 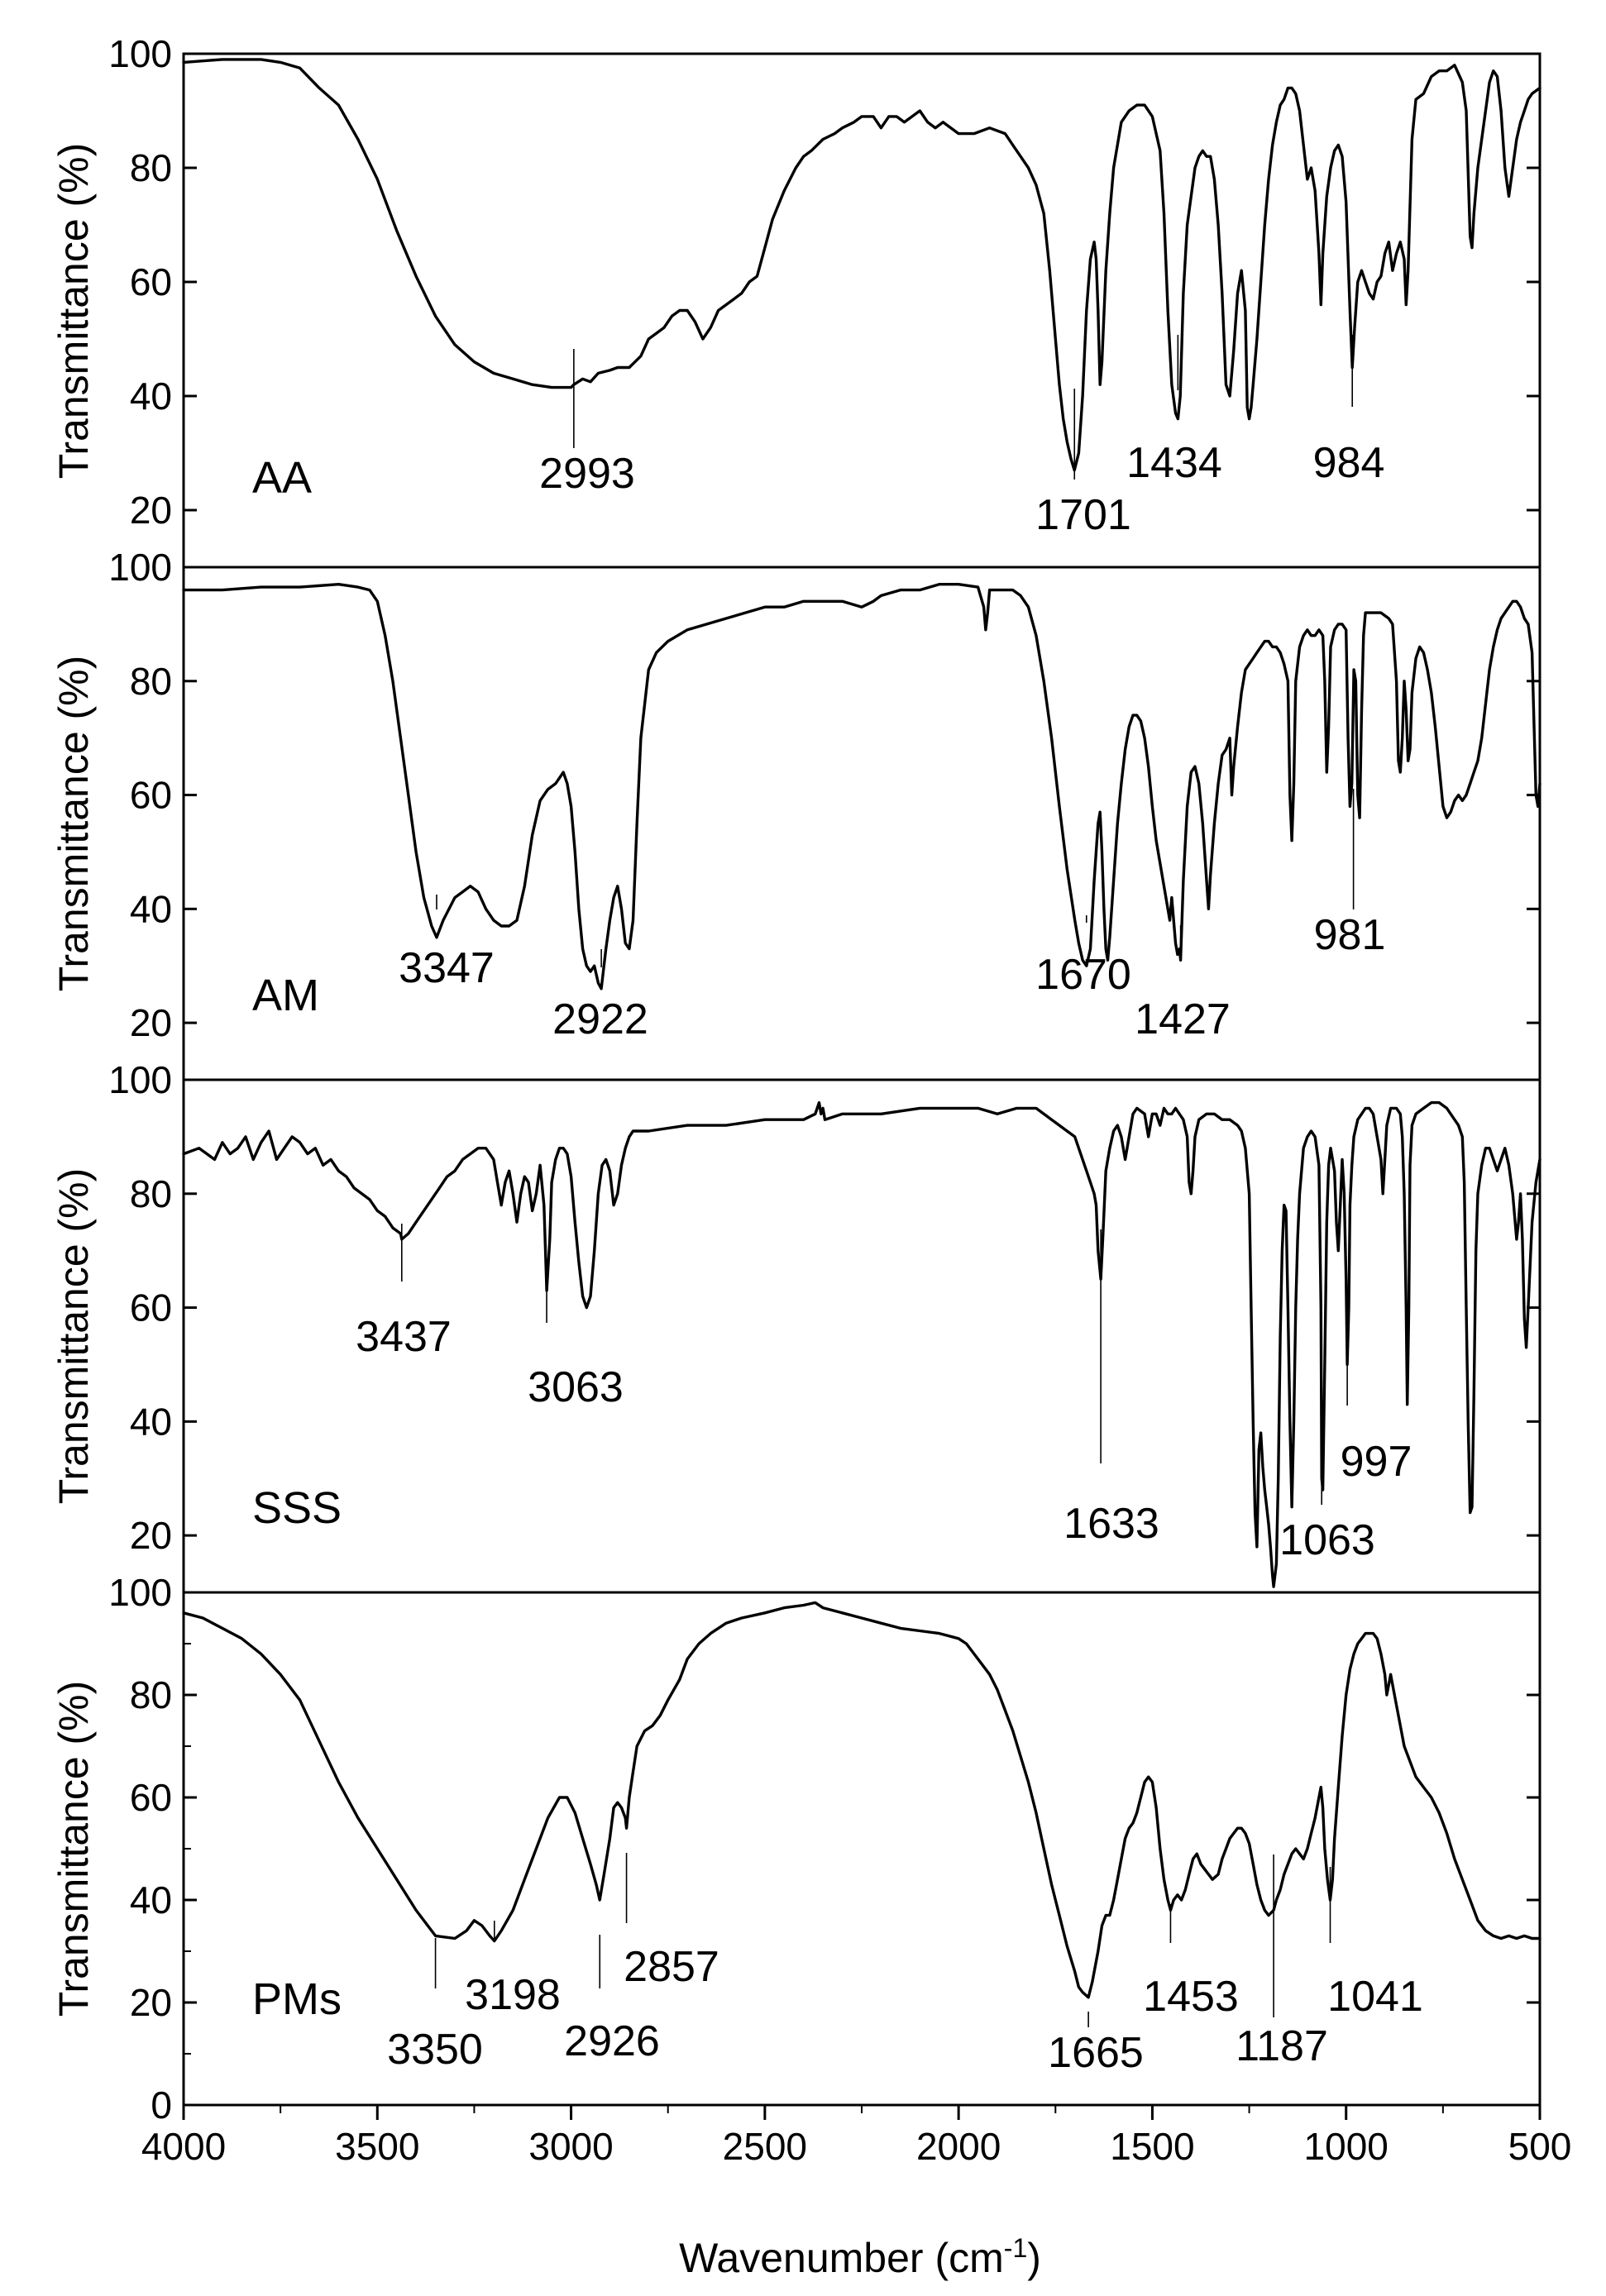 What do you see at coordinates (435, 2050) in the screenshot?
I see `peak-label: 3350` at bounding box center [435, 2050].